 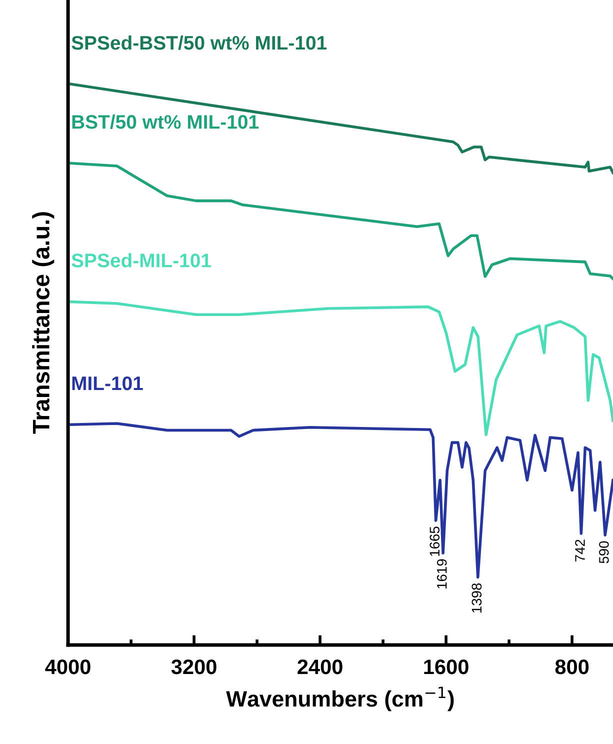 What do you see at coordinates (141, 260) in the screenshot?
I see `series-label: SPSed-MIL-101` at bounding box center [141, 260].